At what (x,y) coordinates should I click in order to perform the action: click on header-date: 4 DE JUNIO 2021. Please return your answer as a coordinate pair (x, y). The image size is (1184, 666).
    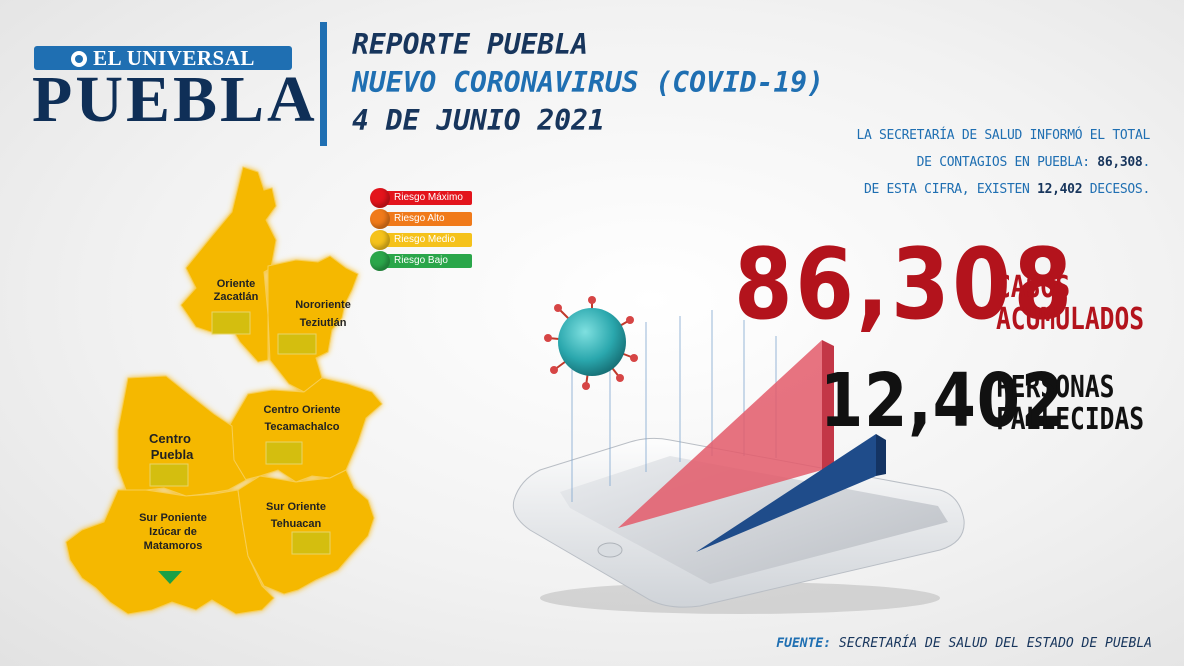
    Looking at the image, I should click on (478, 120).